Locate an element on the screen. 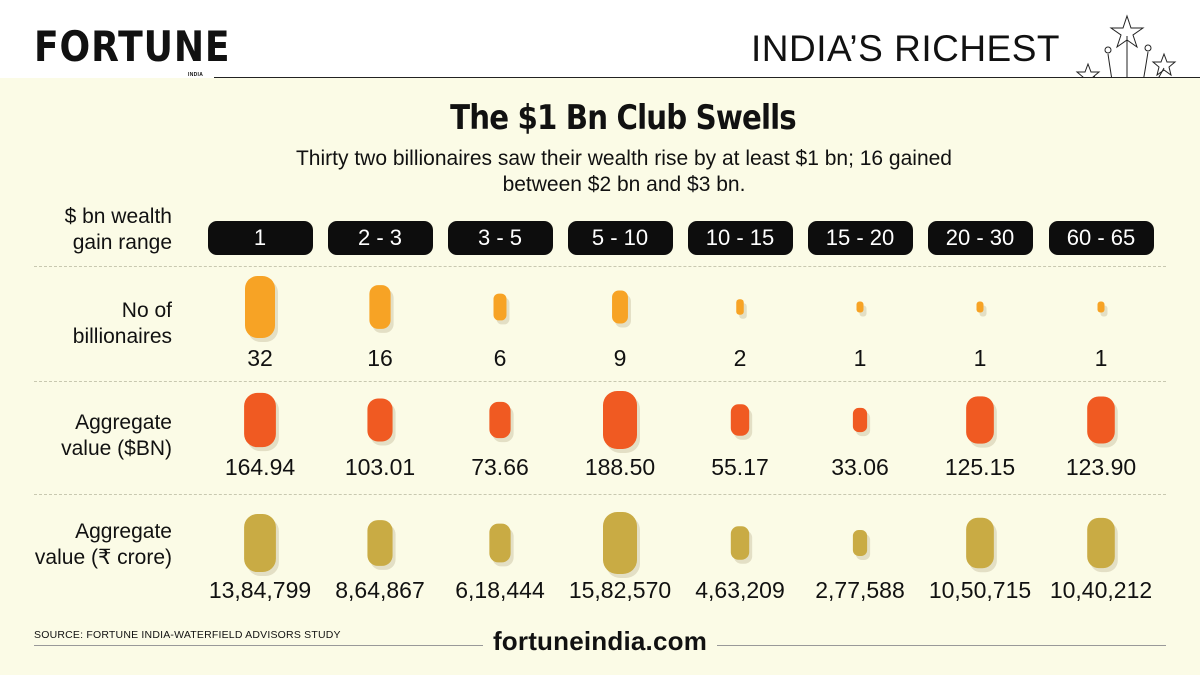 The width and height of the screenshot is (1200, 675). value-label: 9 is located at coordinates (620, 358).